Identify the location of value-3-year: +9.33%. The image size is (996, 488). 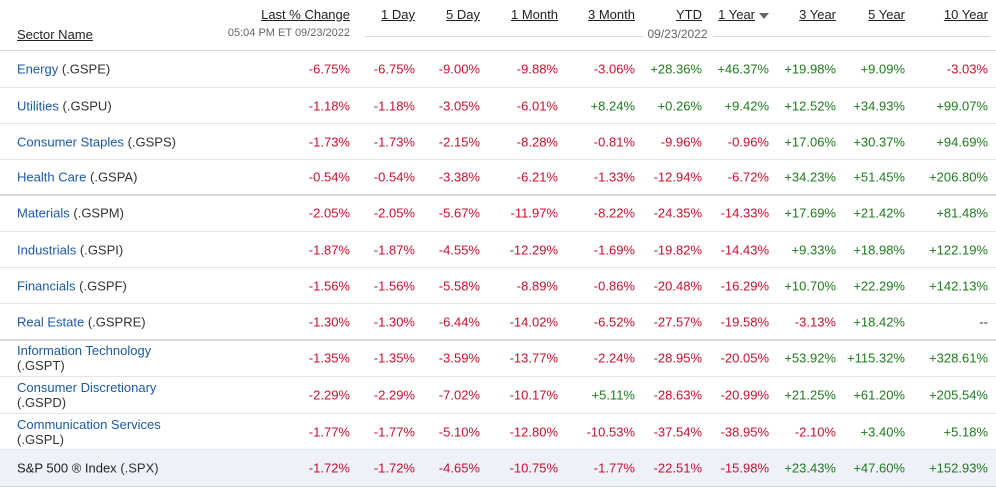
(813, 249).